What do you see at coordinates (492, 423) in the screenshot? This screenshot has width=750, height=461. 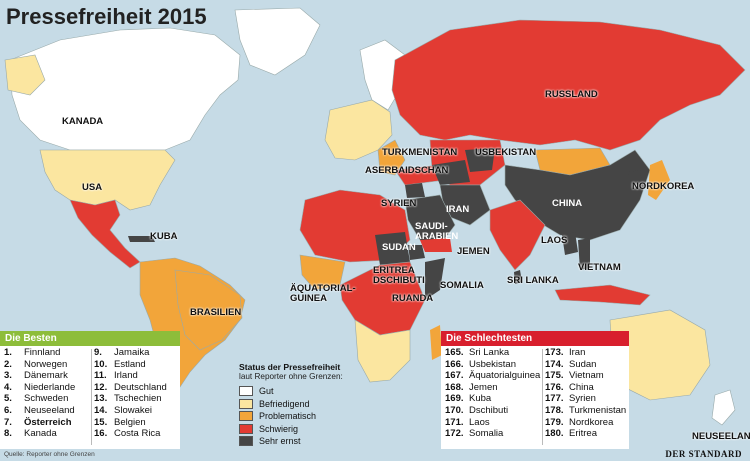 I see `rank-row: 171. Laos` at bounding box center [492, 423].